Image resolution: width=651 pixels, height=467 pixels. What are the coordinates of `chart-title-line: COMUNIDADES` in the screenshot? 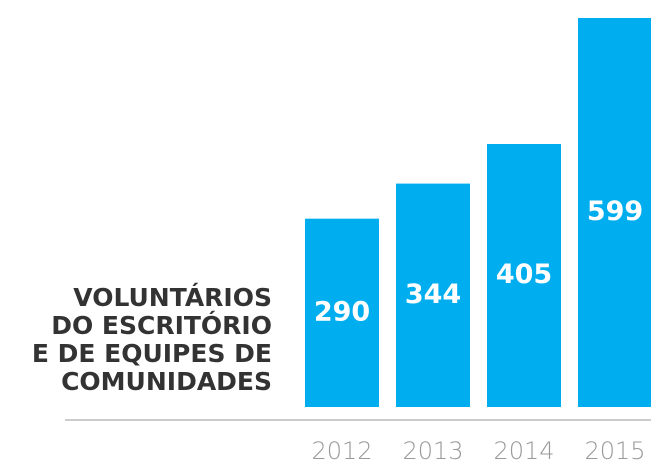 It's located at (166, 381).